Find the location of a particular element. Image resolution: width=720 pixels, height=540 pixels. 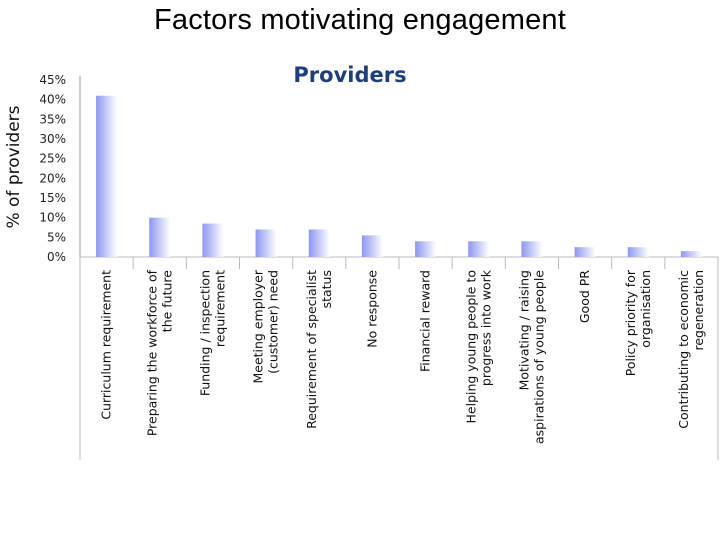

x-category-label: Preparing the workforce ofthe future is located at coordinates (159, 352).